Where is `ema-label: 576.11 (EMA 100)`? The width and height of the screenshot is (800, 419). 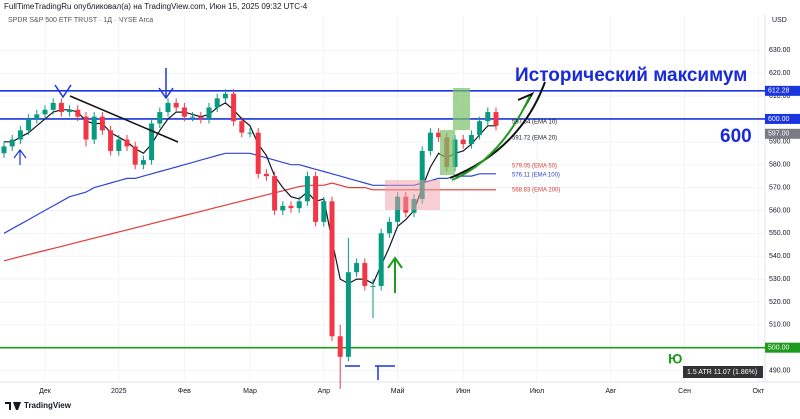 ema-label: 576.11 (EMA 100) is located at coordinates (536, 176).